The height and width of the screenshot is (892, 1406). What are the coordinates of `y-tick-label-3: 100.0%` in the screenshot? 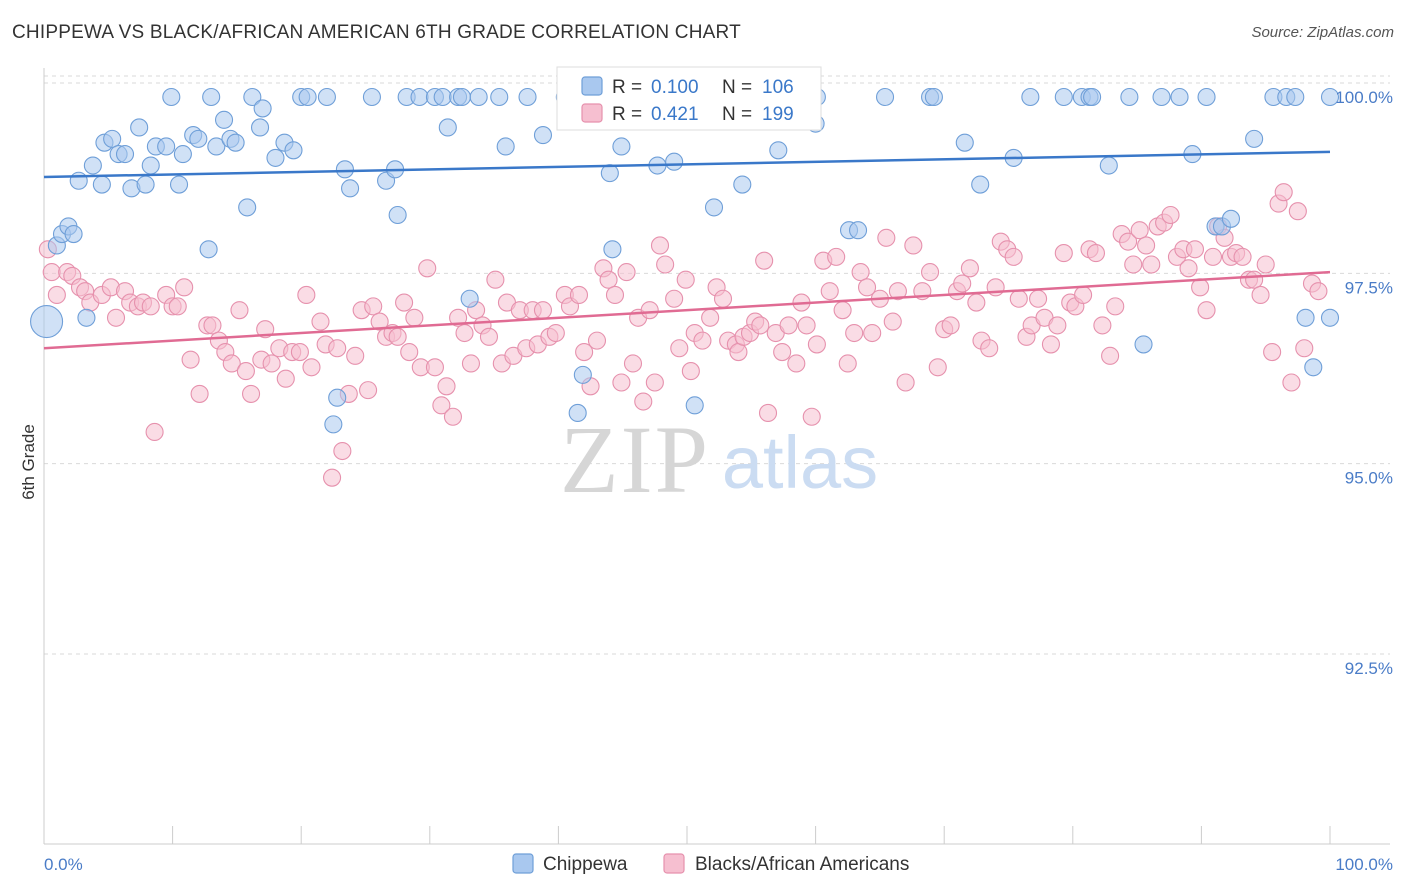 It's located at (1364, 97).